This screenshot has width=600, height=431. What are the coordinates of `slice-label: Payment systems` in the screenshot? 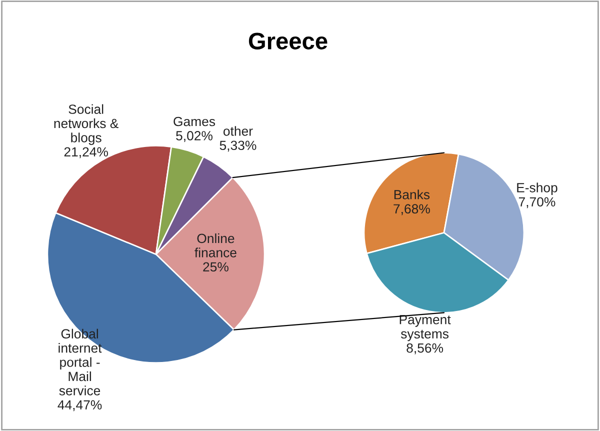 It's located at (425, 328).